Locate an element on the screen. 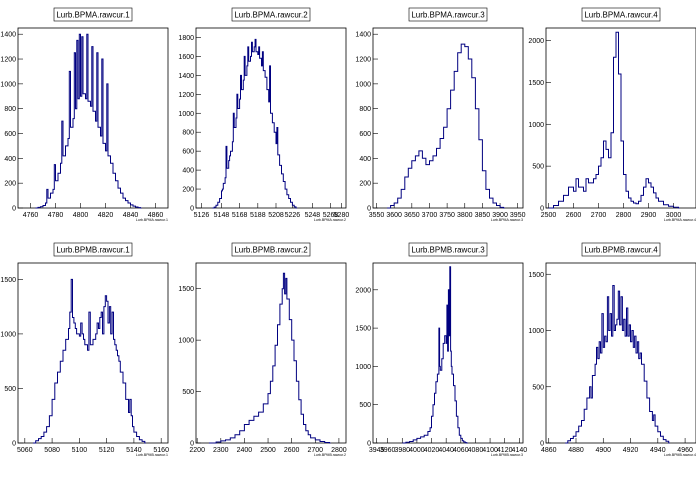 The width and height of the screenshot is (696, 477). x-tick-label: 3850 is located at coordinates (483, 215).